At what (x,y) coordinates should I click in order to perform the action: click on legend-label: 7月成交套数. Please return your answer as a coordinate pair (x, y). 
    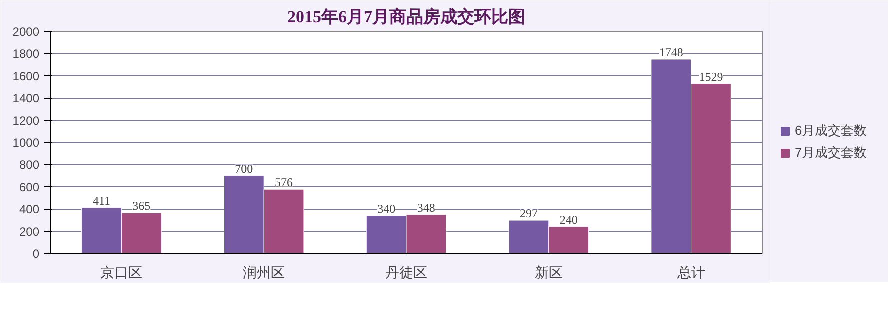
    Looking at the image, I should click on (831, 153).